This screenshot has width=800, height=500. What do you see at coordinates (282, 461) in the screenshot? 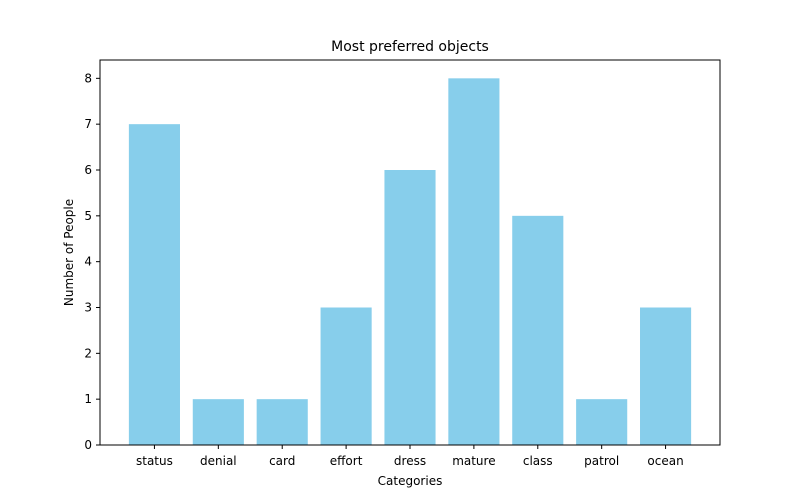
I see `x-tick-label: card` at bounding box center [282, 461].